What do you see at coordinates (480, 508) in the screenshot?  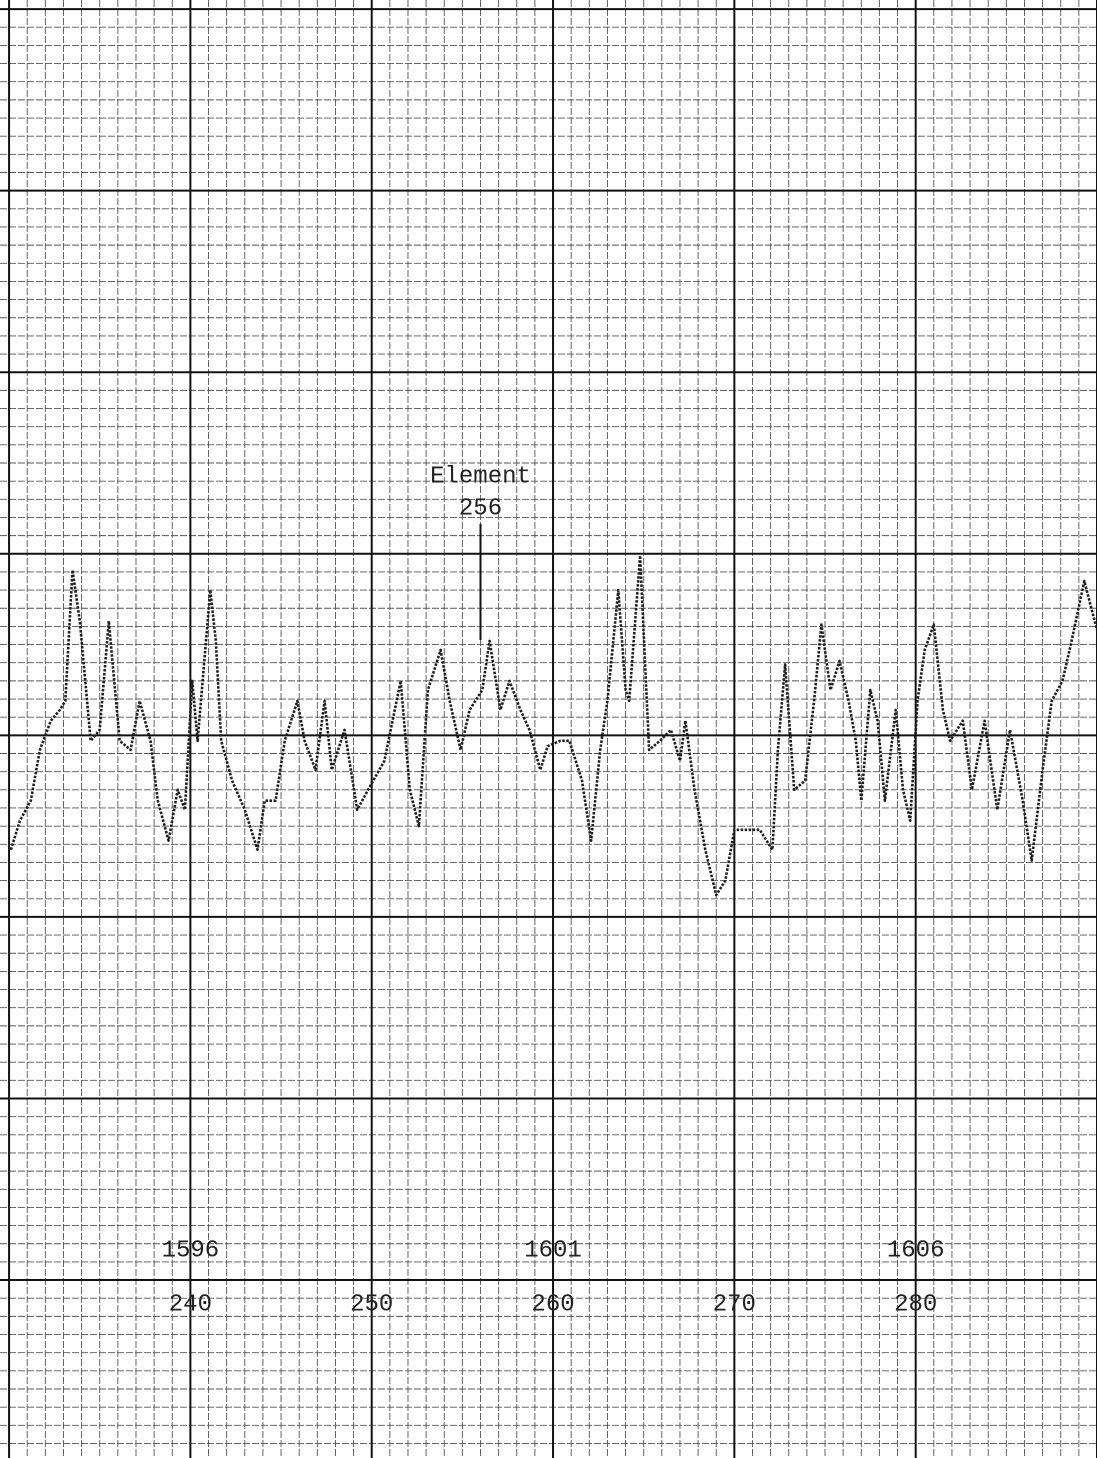 I see `annotation-text: 256` at bounding box center [480, 508].